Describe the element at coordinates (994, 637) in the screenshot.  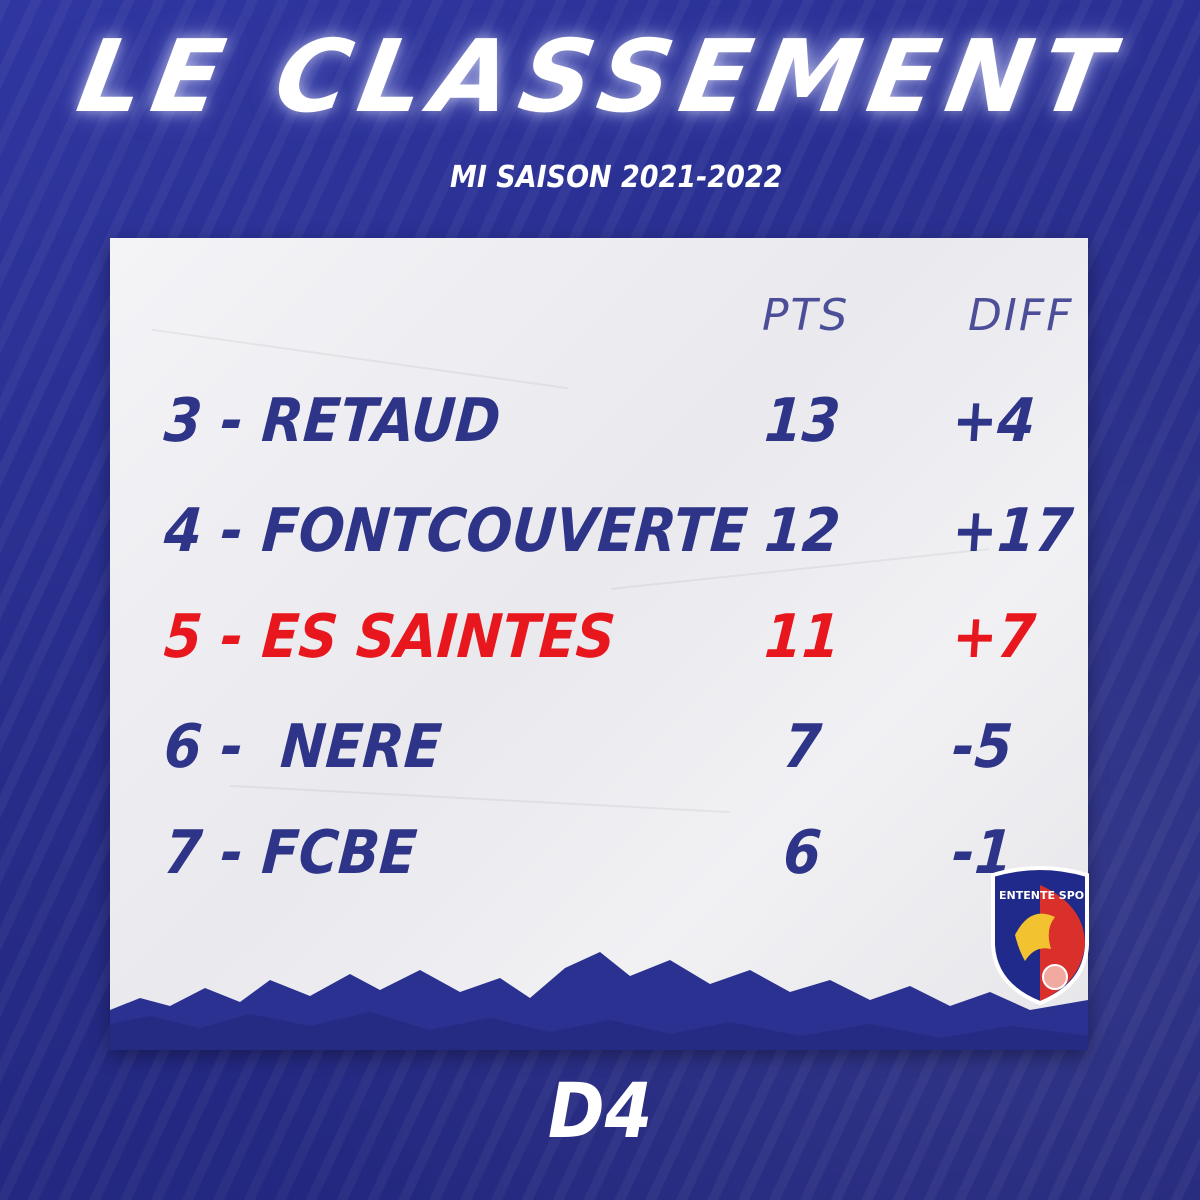
I see `row-goal-difference: +7` at that location.